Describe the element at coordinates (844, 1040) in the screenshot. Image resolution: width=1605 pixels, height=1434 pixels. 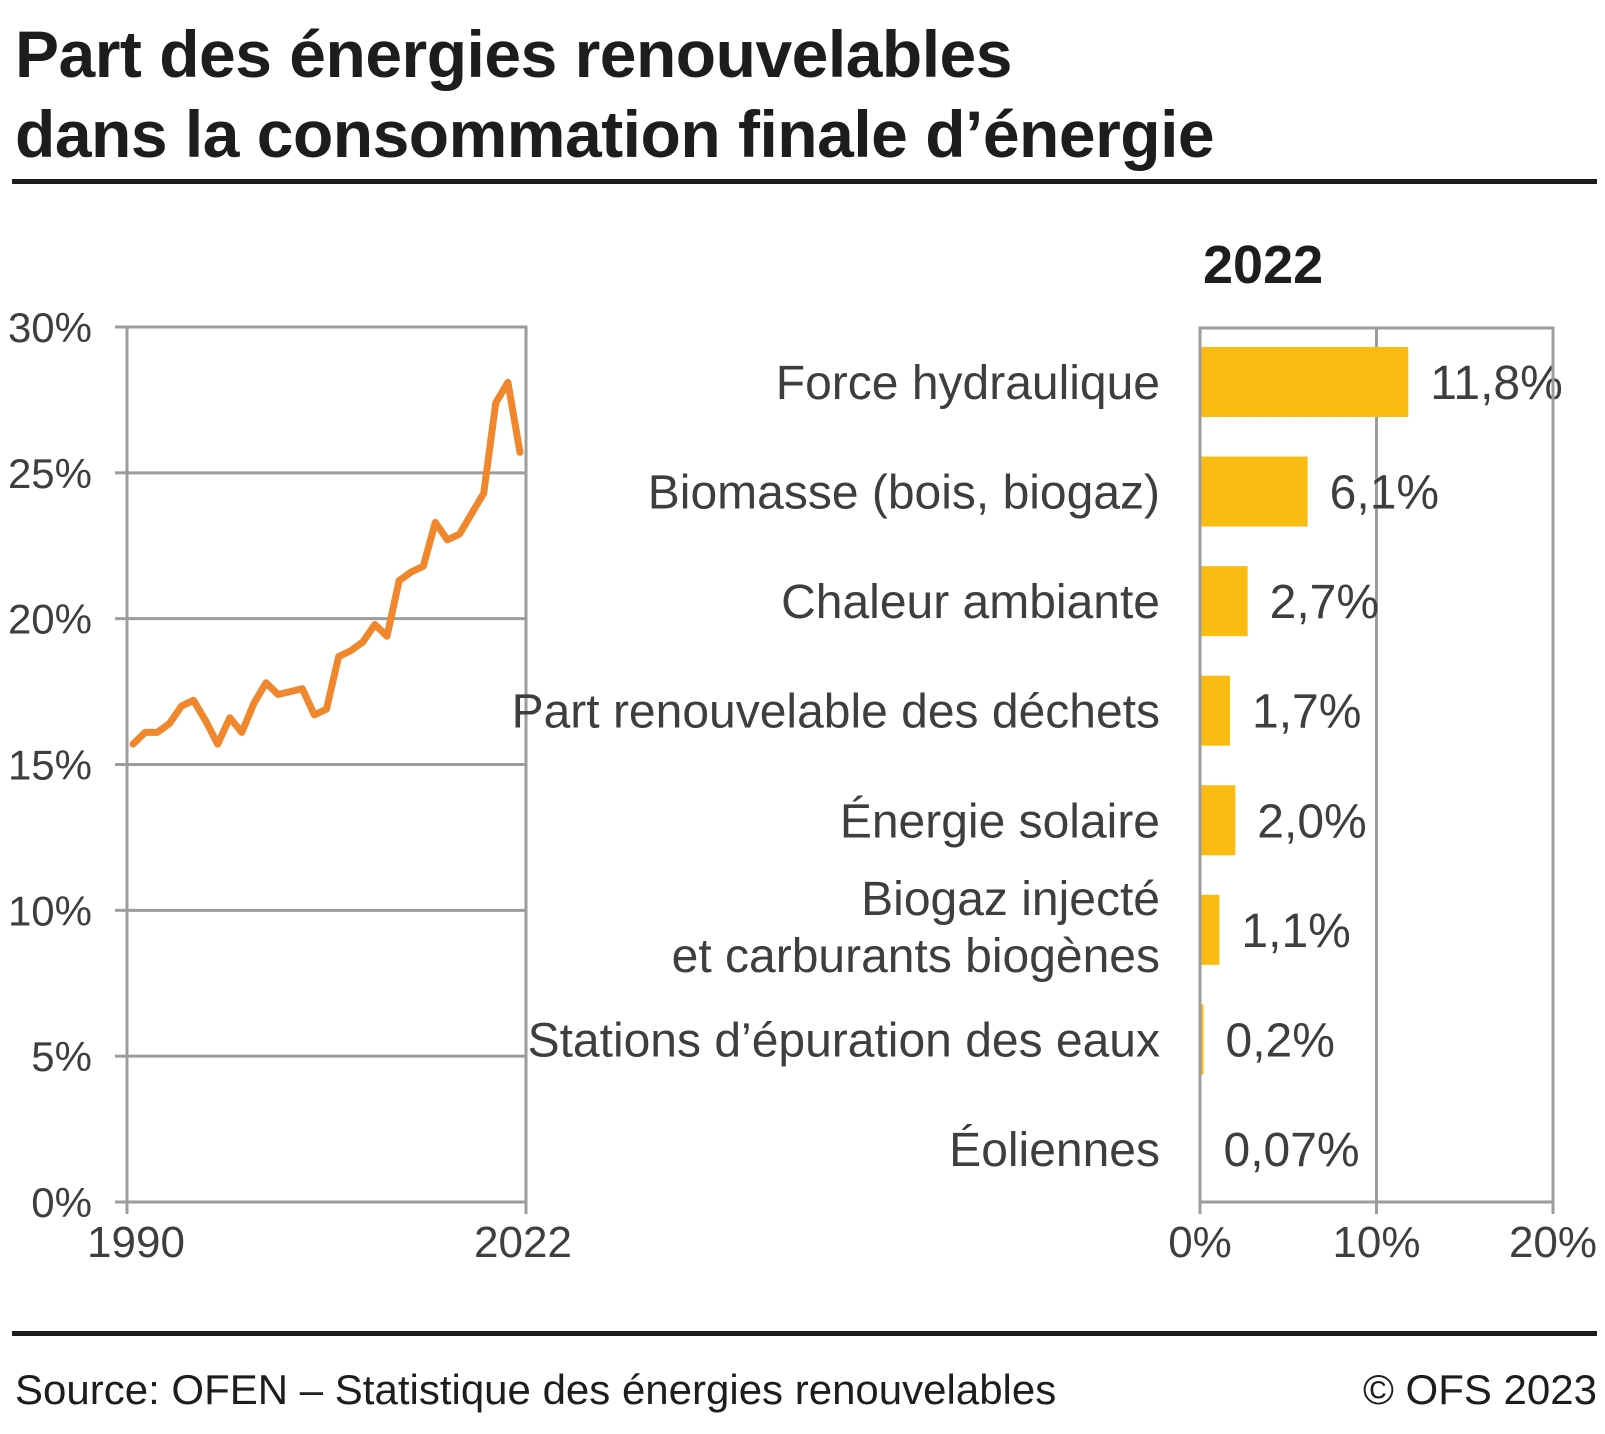
I see `category-label: Stations d’épuration des eaux` at that location.